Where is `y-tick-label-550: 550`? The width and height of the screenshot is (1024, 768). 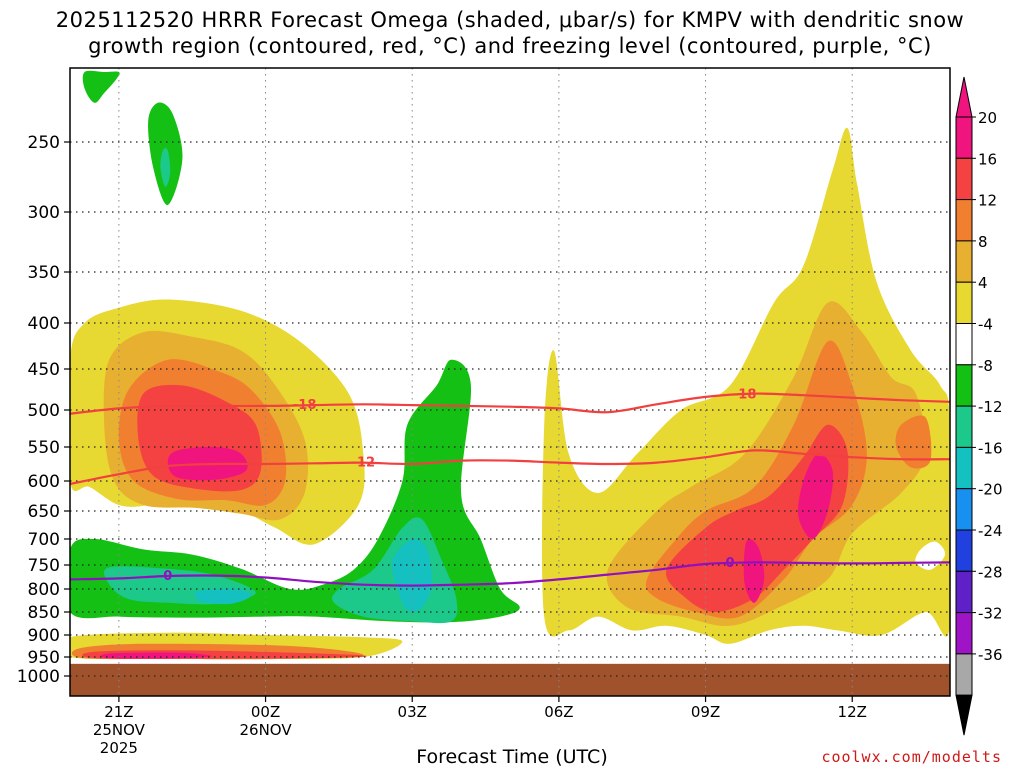 y-tick-label-550: 550 is located at coordinates (44, 448).